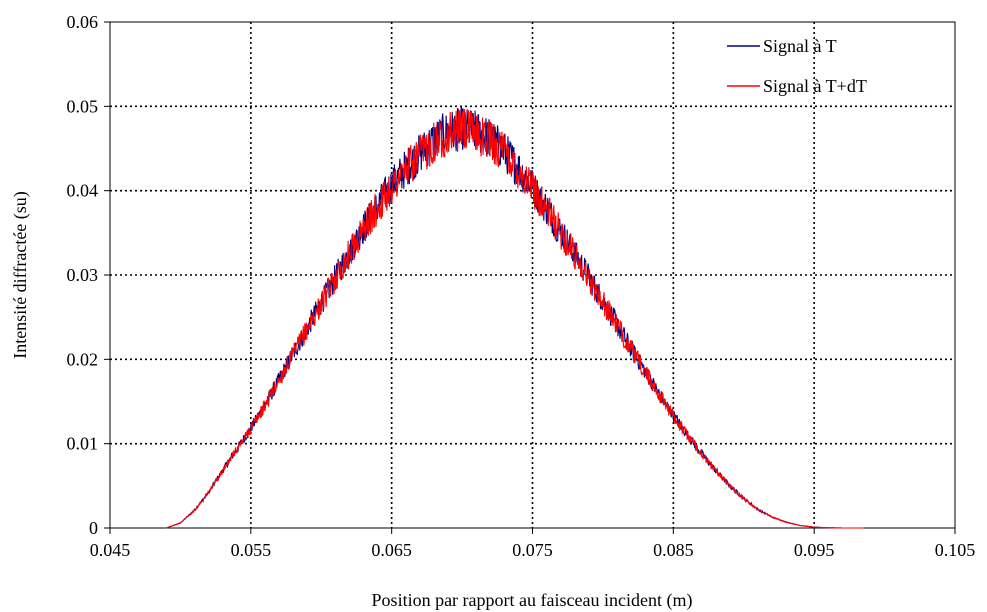 This screenshot has width=987, height=612. Describe the element at coordinates (20, 275) in the screenshot. I see `y-axis-label: Intensité diffractée (su)` at that location.